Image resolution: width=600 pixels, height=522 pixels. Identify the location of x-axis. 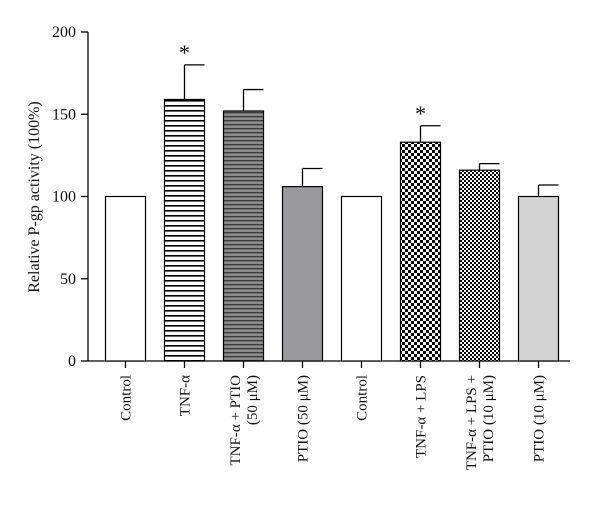
(329, 364).